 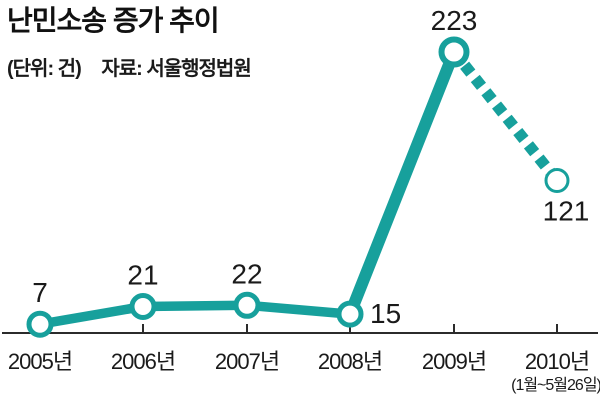 I want to click on unit-label: (단위: 건), so click(x=44, y=69).